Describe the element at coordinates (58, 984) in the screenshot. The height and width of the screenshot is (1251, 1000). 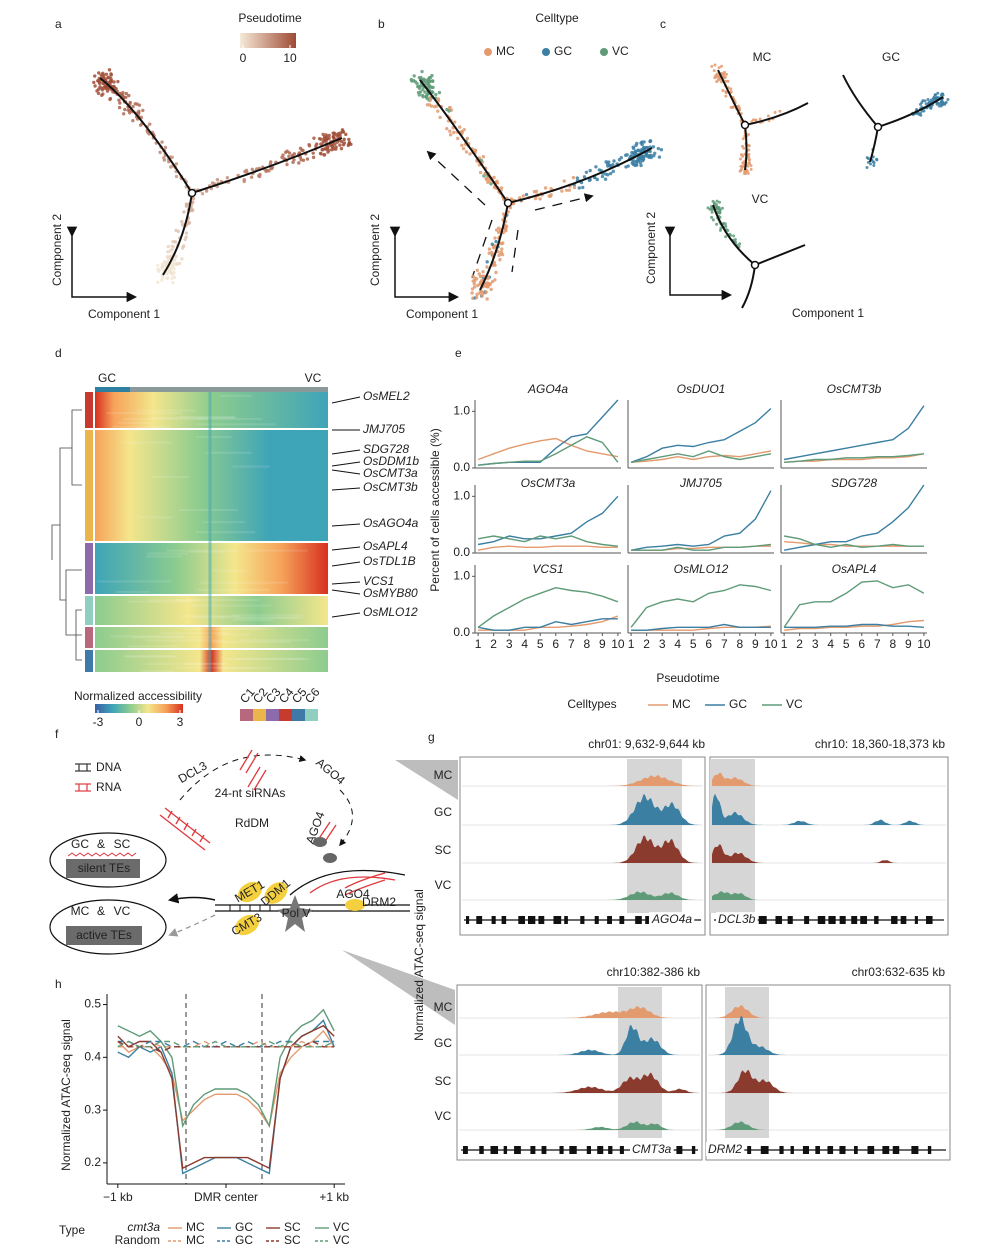
I see `panel-letter: h` at that location.